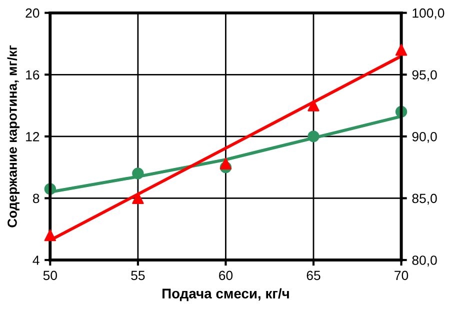 Image resolution: width=456 pixels, height=321 pixels. What do you see at coordinates (13, 136) in the screenshot?
I see `y-axis-title: Содержание каротина, мг/кг` at bounding box center [13, 136].